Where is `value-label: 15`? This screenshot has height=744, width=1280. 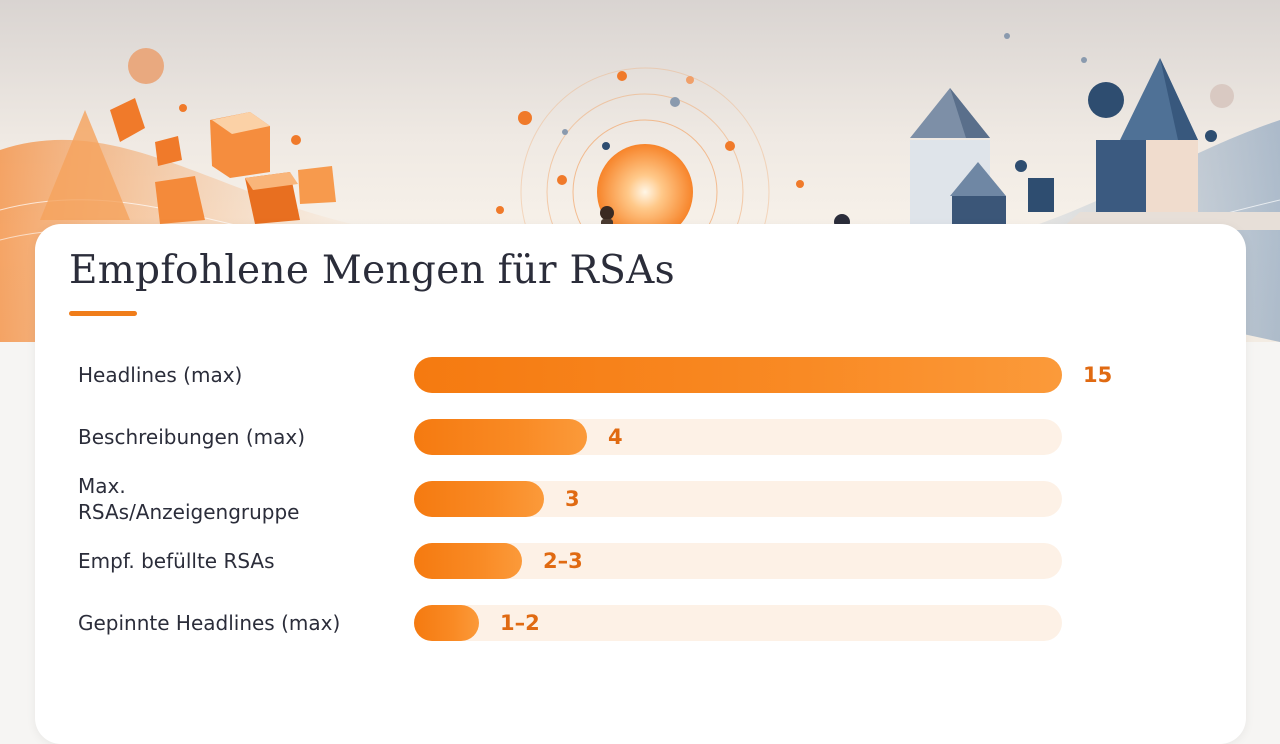 value-label: 15 is located at coordinates (1098, 375).